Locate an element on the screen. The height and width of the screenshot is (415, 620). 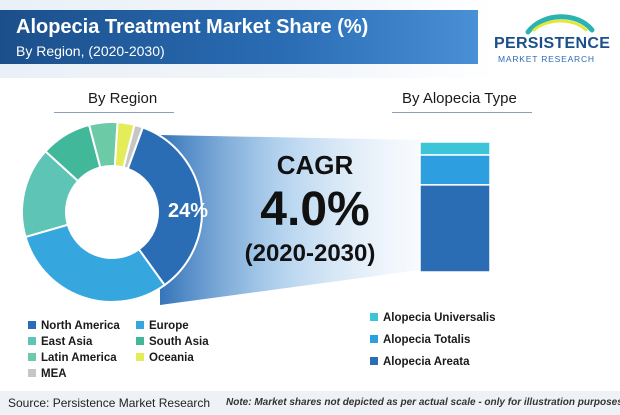
legend-south-asia: South Asia is located at coordinates (172, 342).